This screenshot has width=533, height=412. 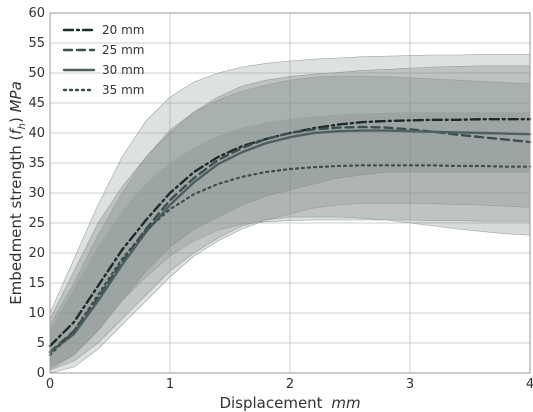 What do you see at coordinates (16, 96) in the screenshot?
I see `y-axis-title-unit: MPa` at bounding box center [16, 96].